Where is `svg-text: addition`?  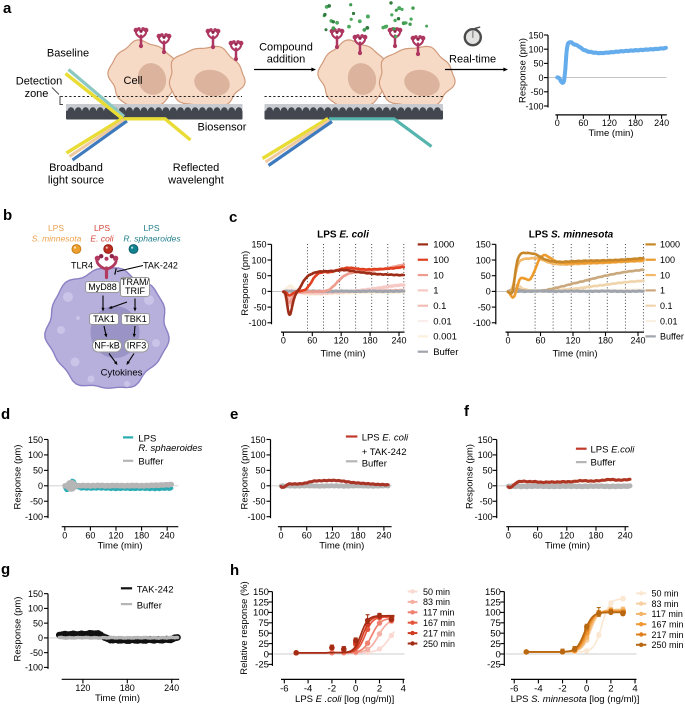
svg-text: addition is located at coordinates (286, 60).